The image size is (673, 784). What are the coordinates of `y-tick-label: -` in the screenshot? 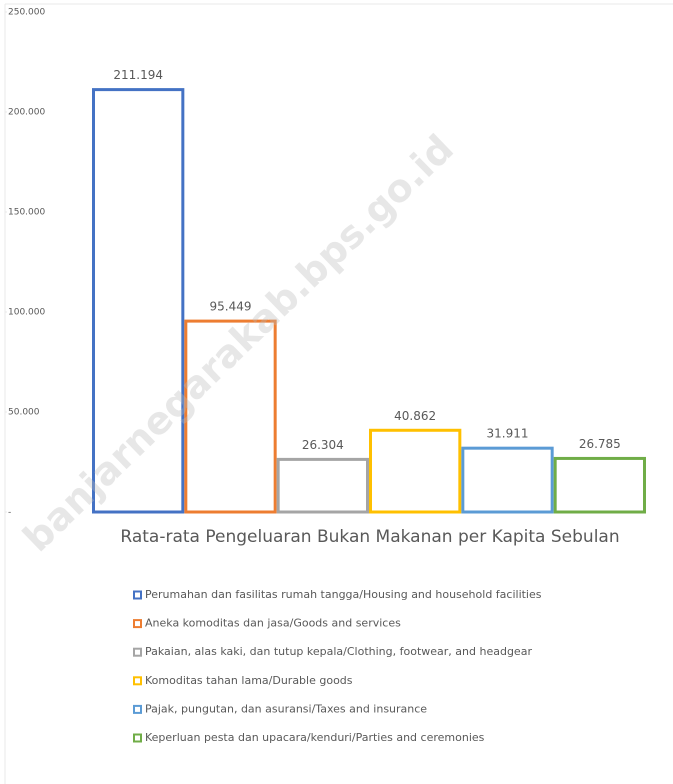 It's located at (9, 513).